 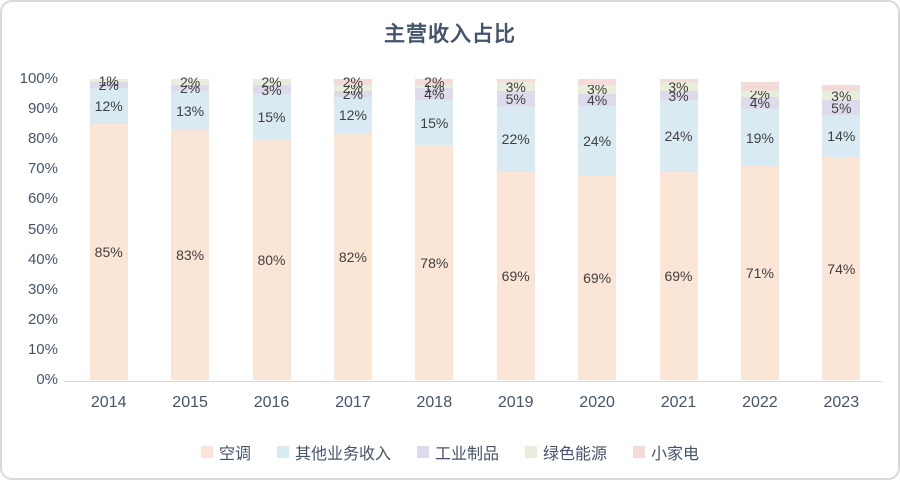 I want to click on legend: 空调 其他业务收入 工业制品 绿色能源 小家电, so click(x=450, y=452).